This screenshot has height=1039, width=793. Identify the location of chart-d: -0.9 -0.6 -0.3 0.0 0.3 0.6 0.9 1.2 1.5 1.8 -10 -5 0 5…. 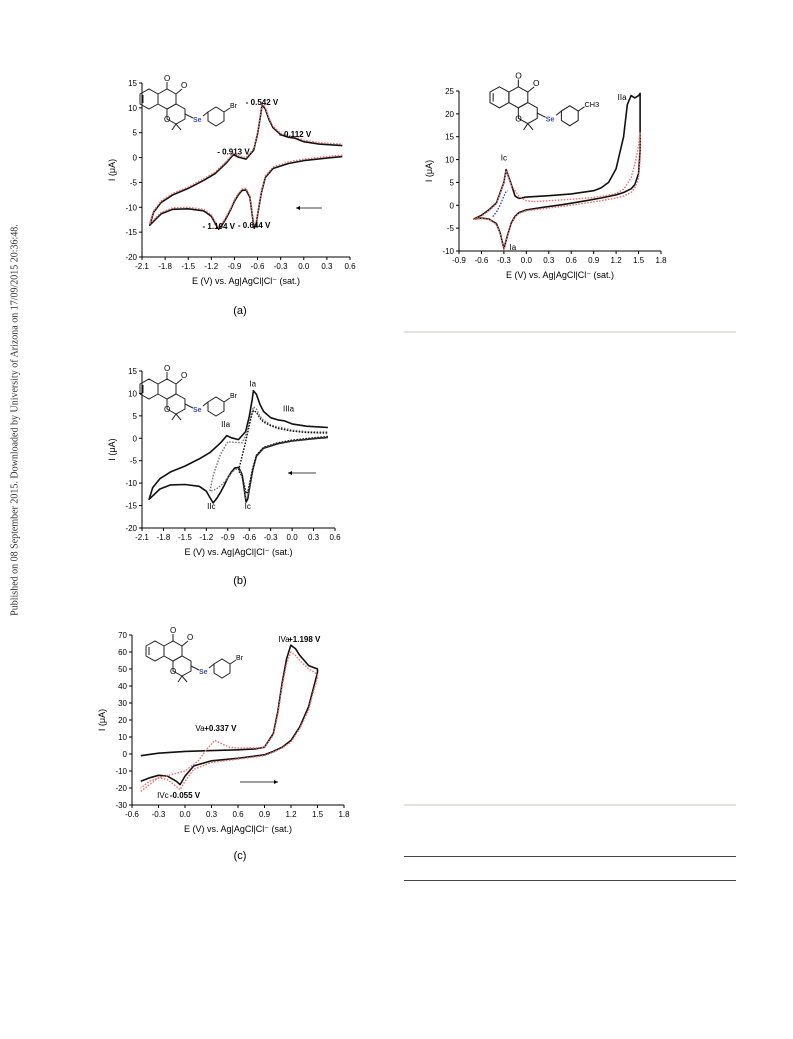
(545, 175).